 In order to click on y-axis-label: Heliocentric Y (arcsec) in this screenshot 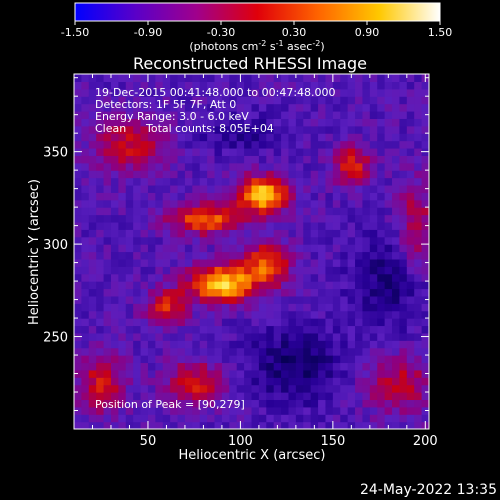, I will do `click(34, 252)`.